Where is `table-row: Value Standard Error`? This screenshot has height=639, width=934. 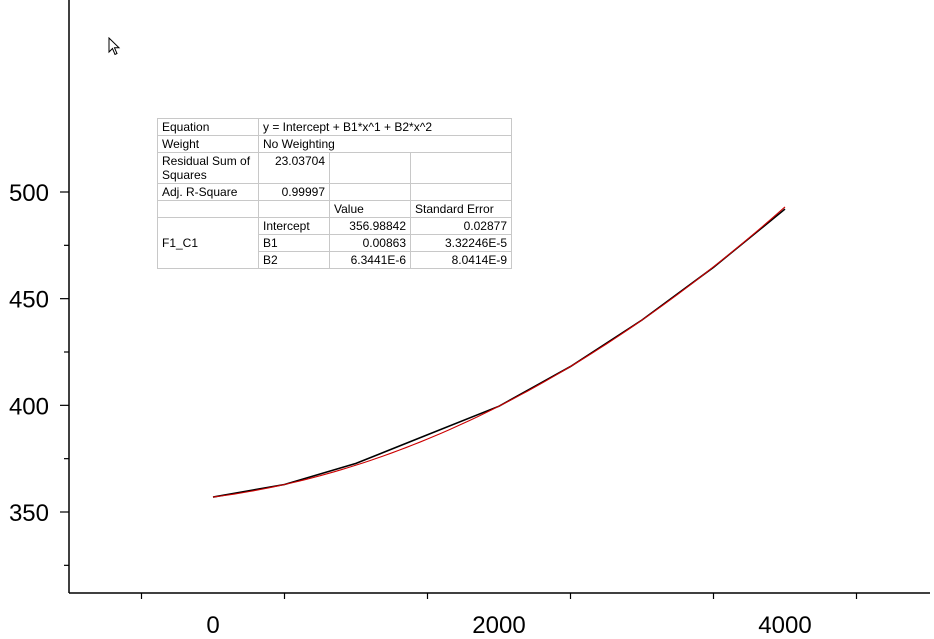 table-row: Value Standard Error is located at coordinates (334, 209).